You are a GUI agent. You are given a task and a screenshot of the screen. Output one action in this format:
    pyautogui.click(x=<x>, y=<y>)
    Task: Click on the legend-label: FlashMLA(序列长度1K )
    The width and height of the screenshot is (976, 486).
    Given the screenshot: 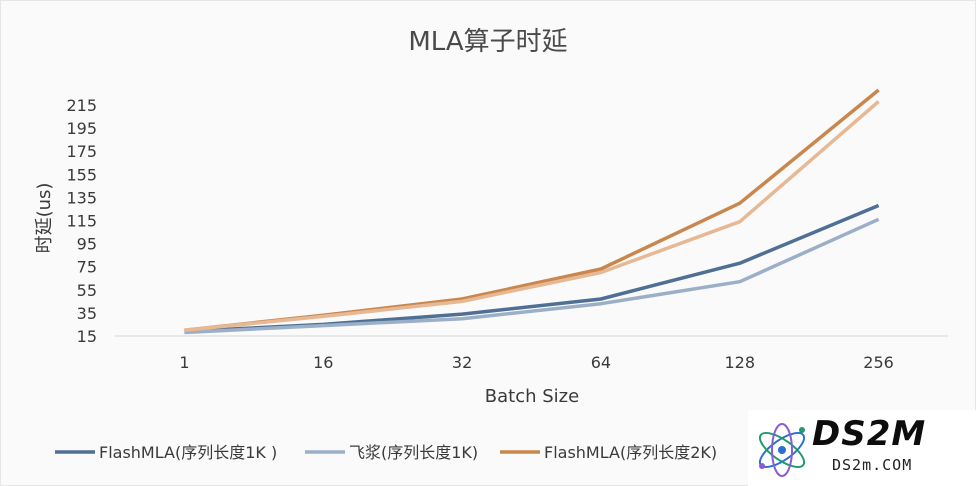 What is the action you would take?
    pyautogui.click(x=188, y=452)
    